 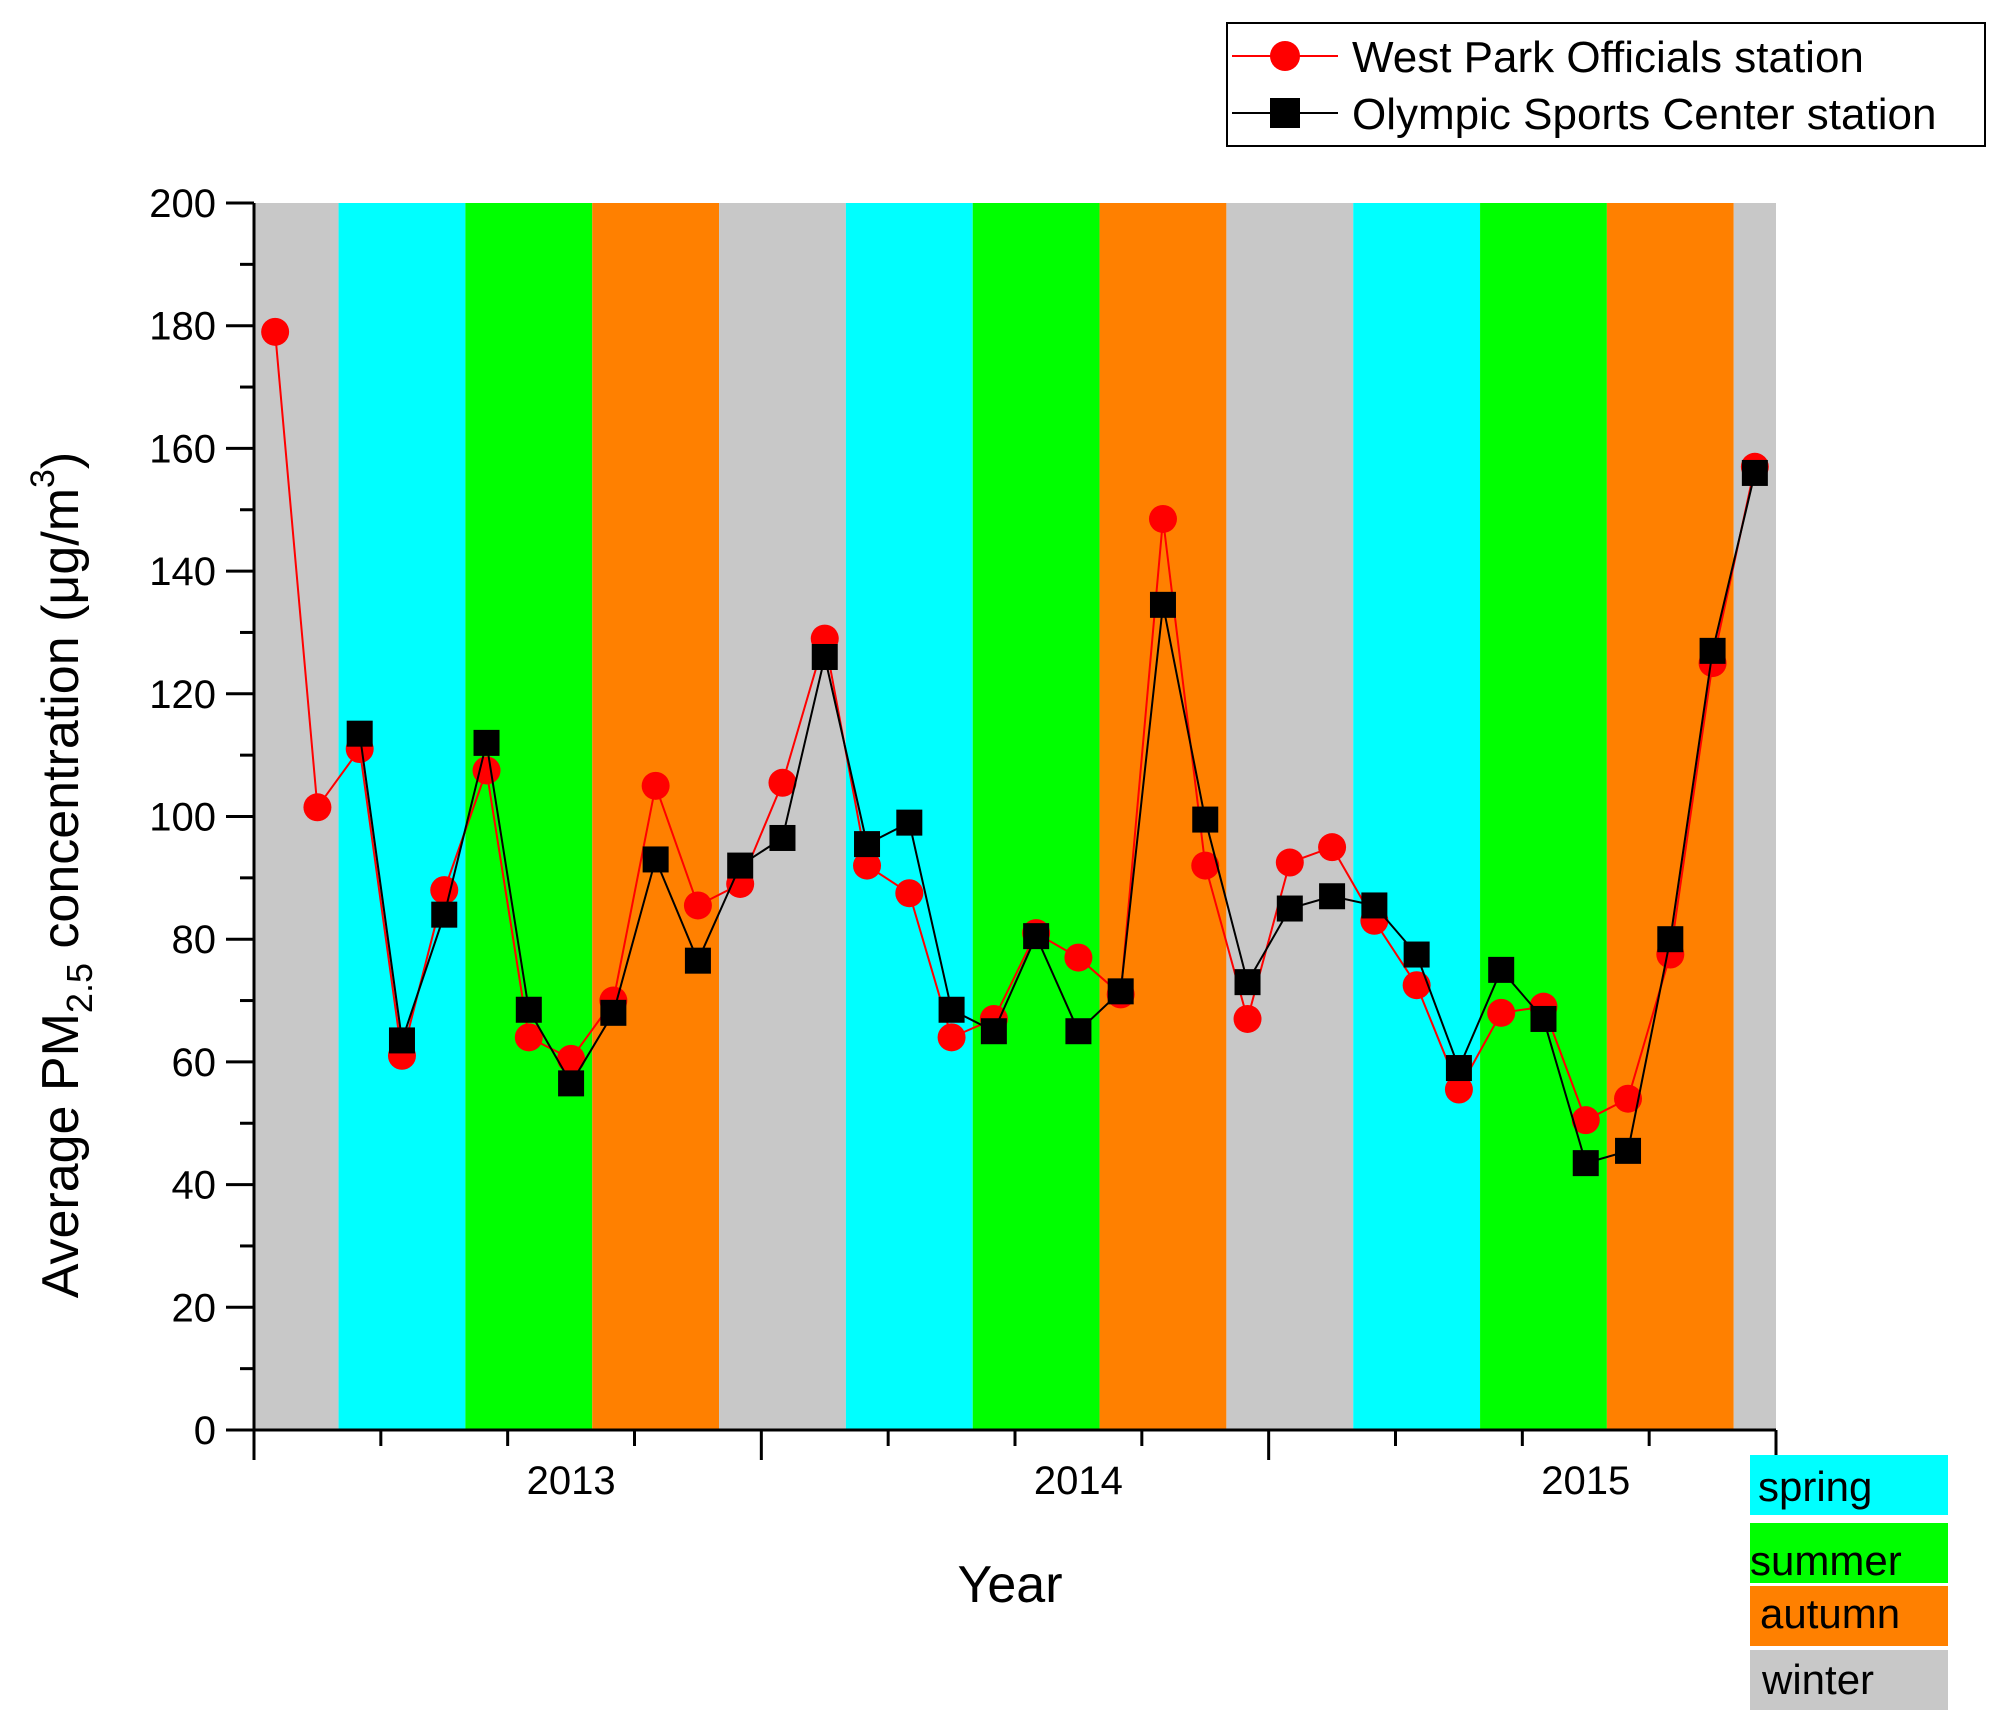 What do you see at coordinates (62, 875) in the screenshot?
I see `y-axis-title: Average PM2.5 concentration (μg/m3)` at bounding box center [62, 875].